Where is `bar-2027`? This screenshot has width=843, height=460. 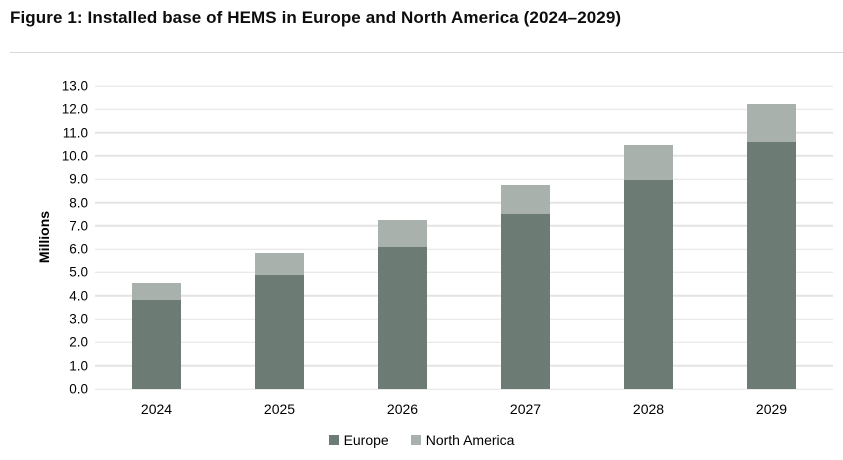
bar-2027 is located at coordinates (525, 237).